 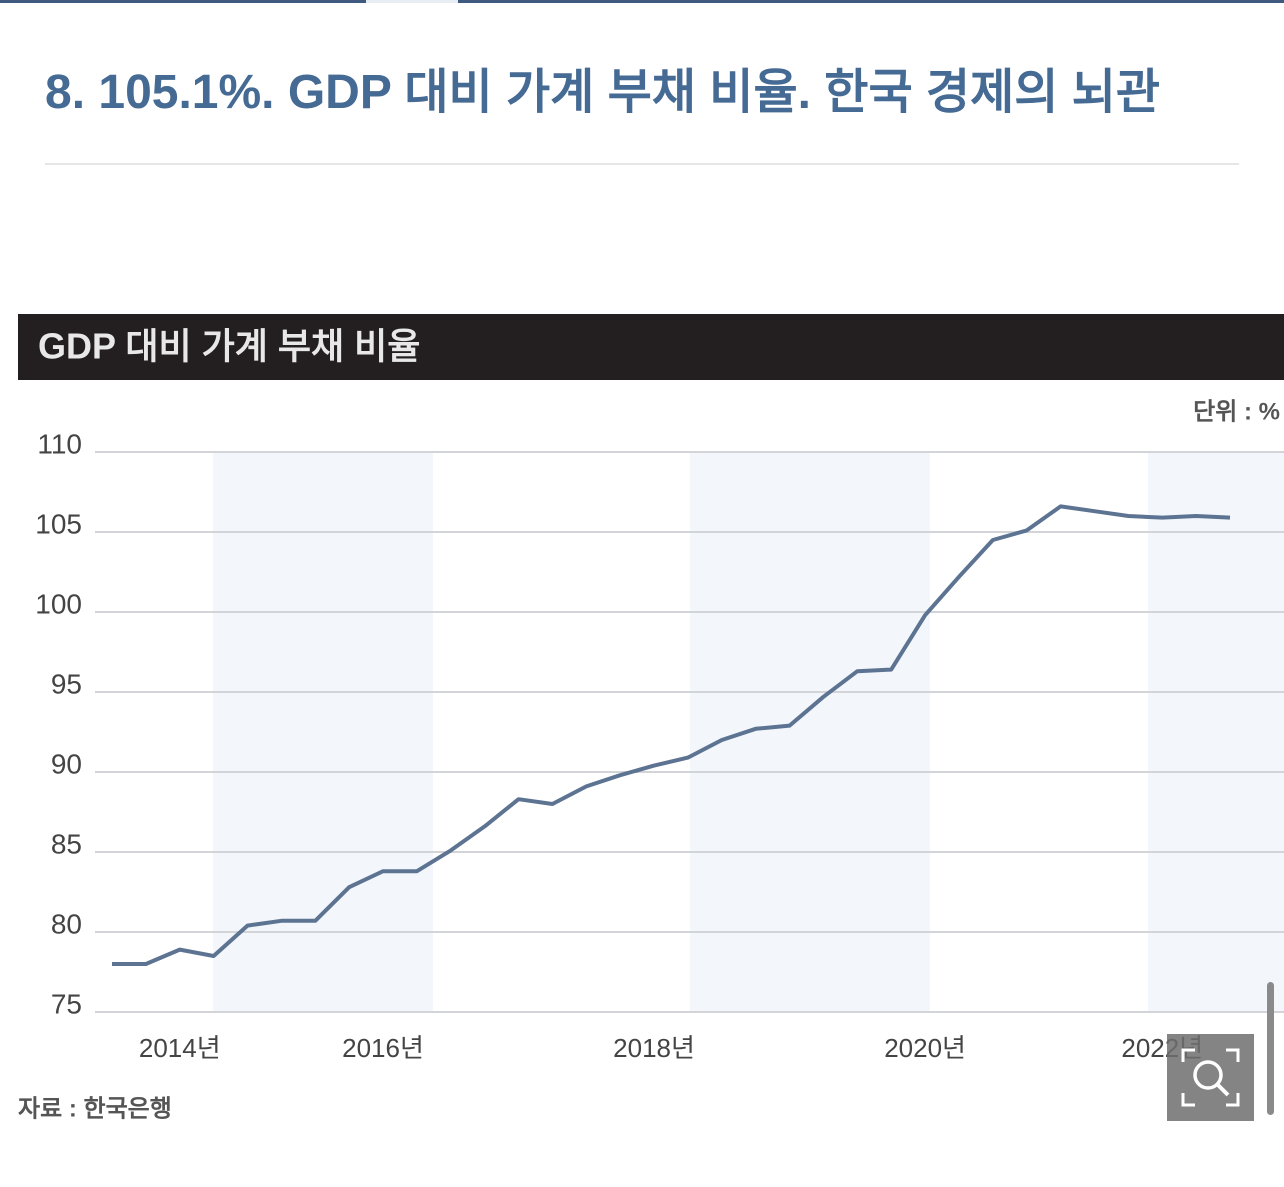 What do you see at coordinates (180, 1048) in the screenshot?
I see `x-tick-label: 2014년` at bounding box center [180, 1048].